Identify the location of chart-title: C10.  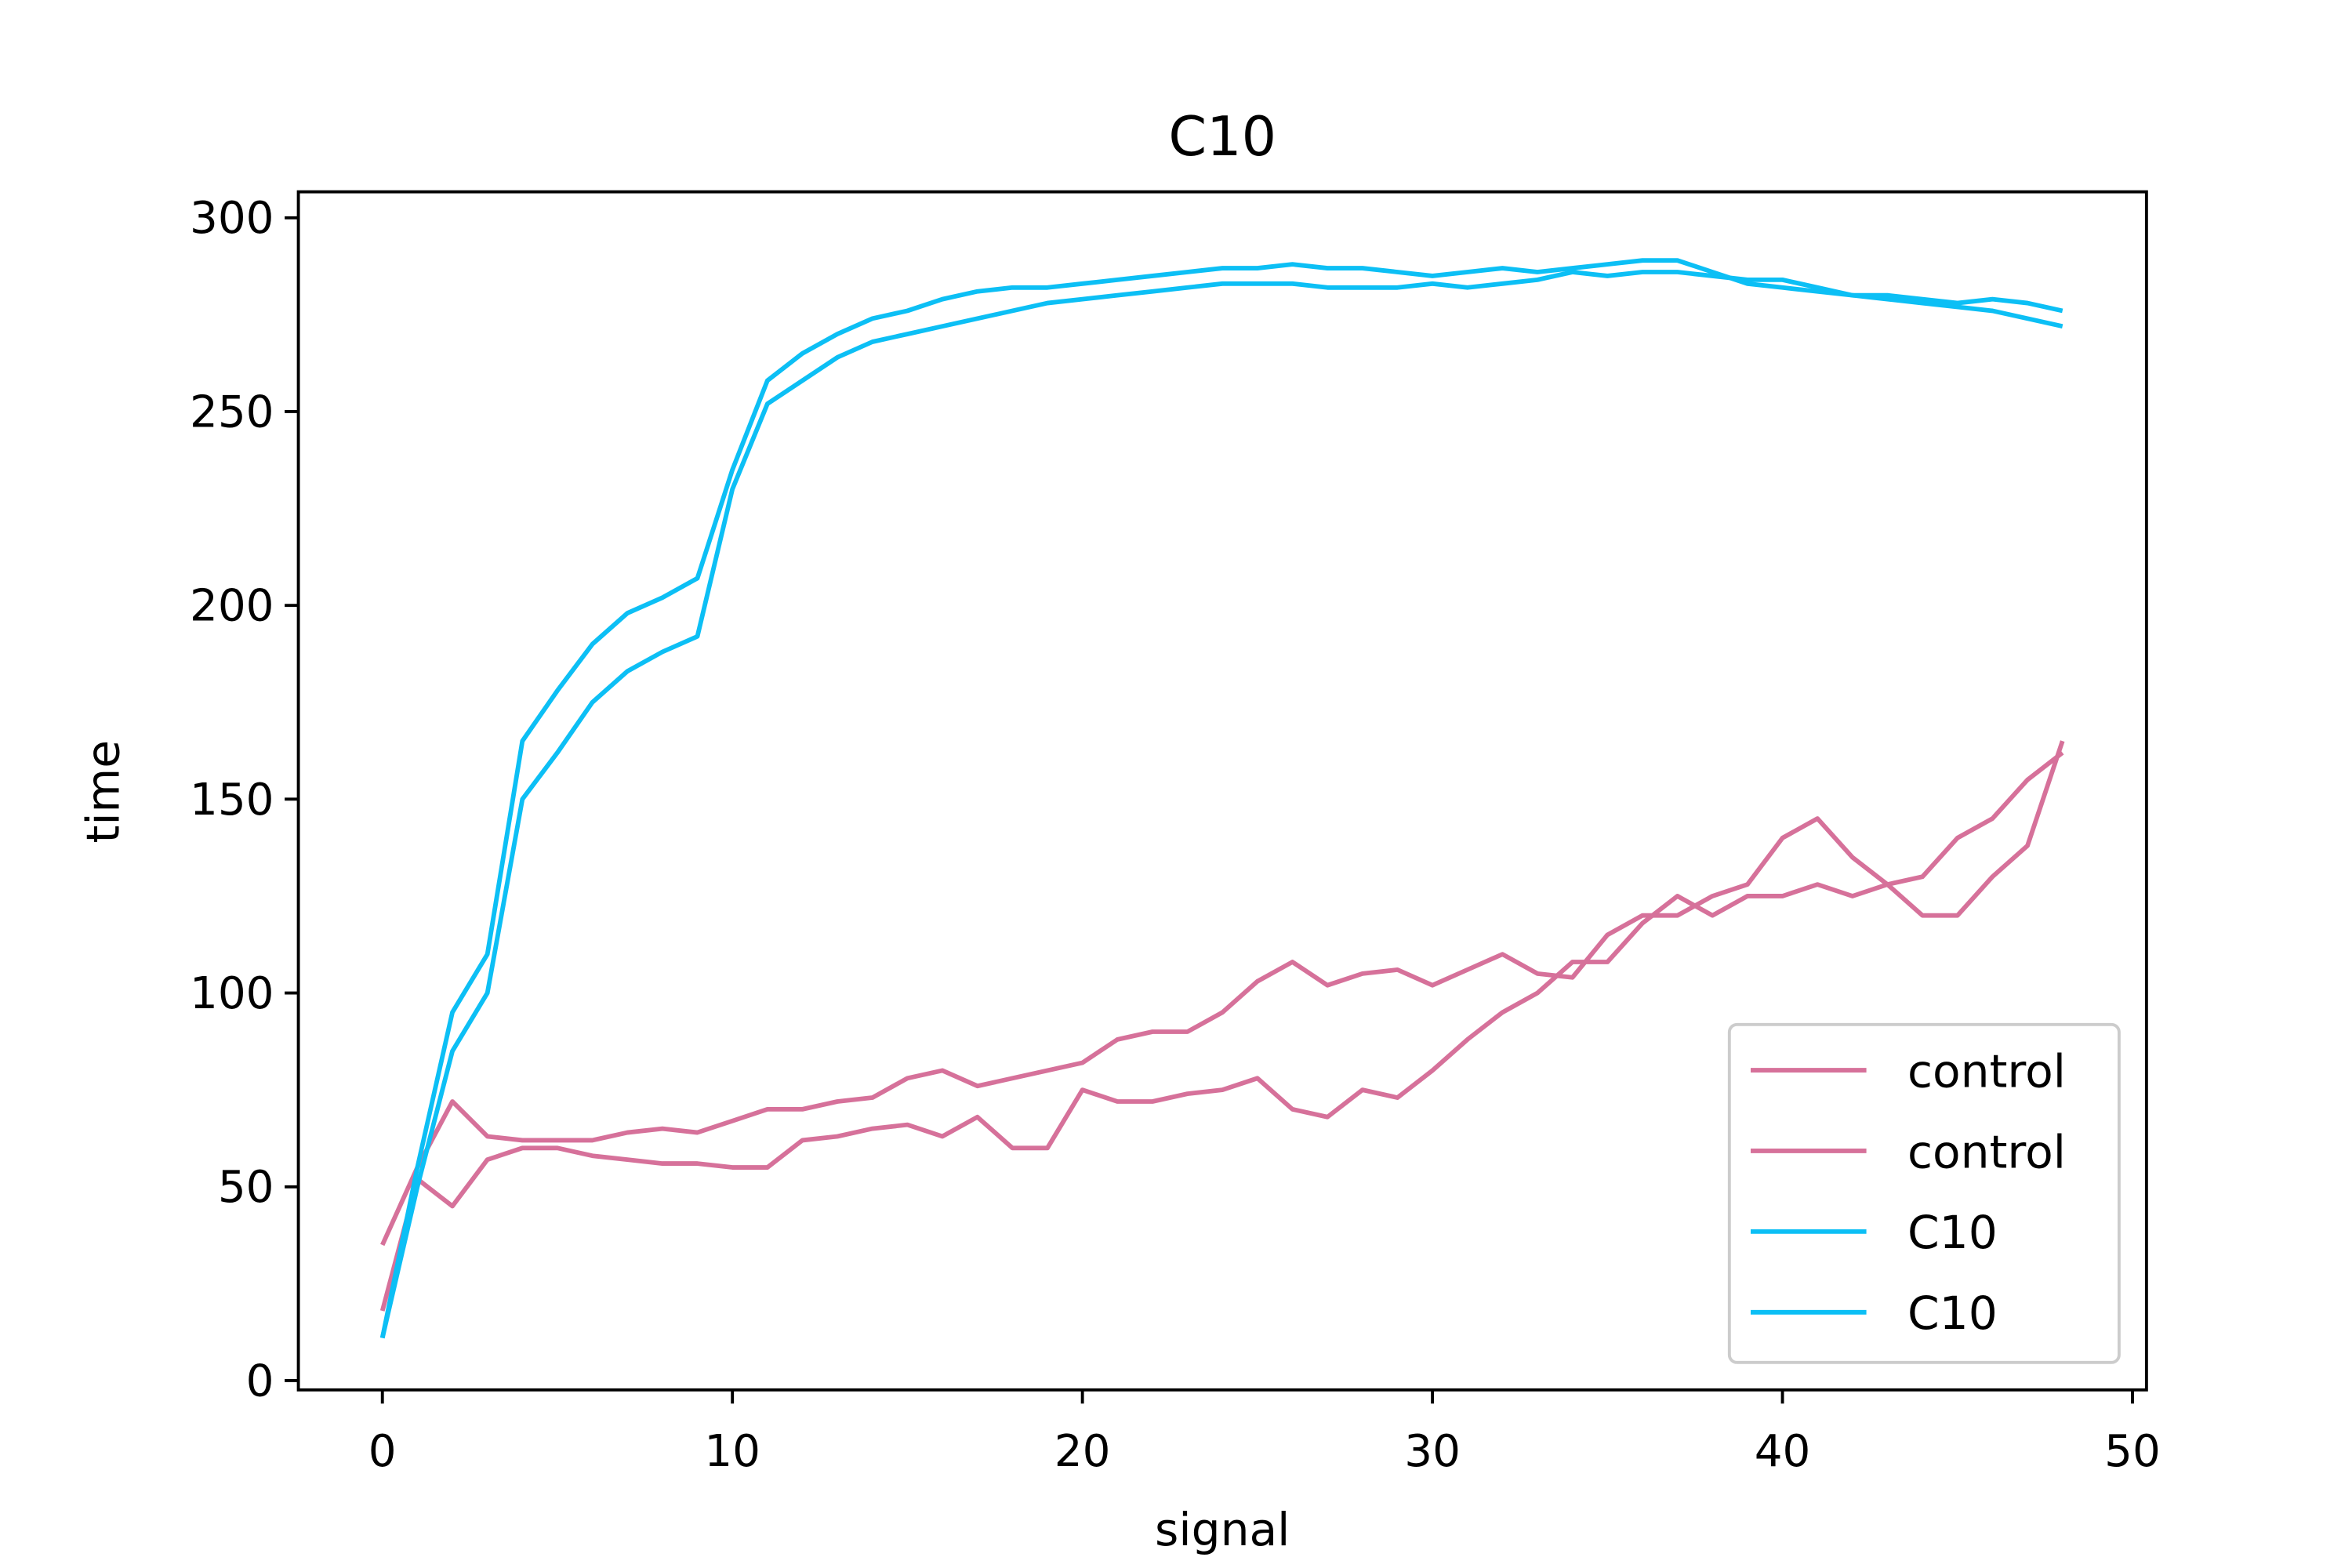
(1222, 137).